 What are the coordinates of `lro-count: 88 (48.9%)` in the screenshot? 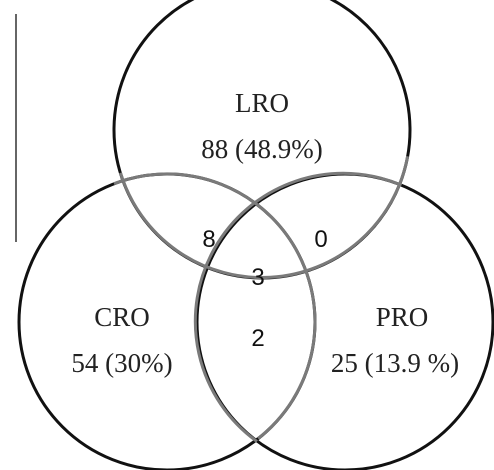 It's located at (261, 149).